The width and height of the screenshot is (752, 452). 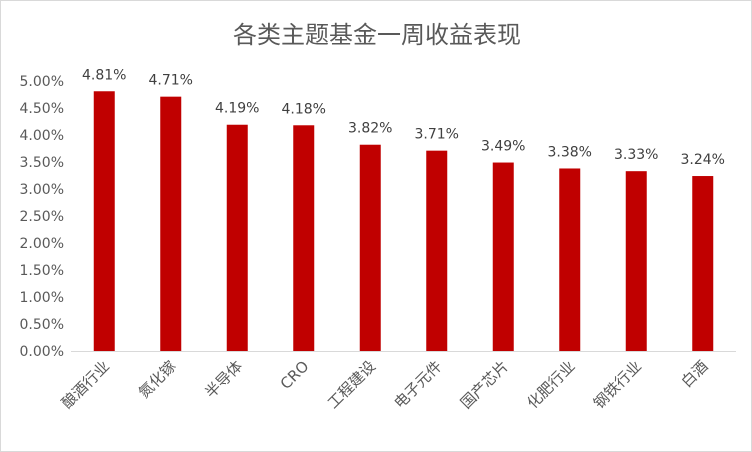 I want to click on data-label: 3.71%, so click(x=437, y=135).